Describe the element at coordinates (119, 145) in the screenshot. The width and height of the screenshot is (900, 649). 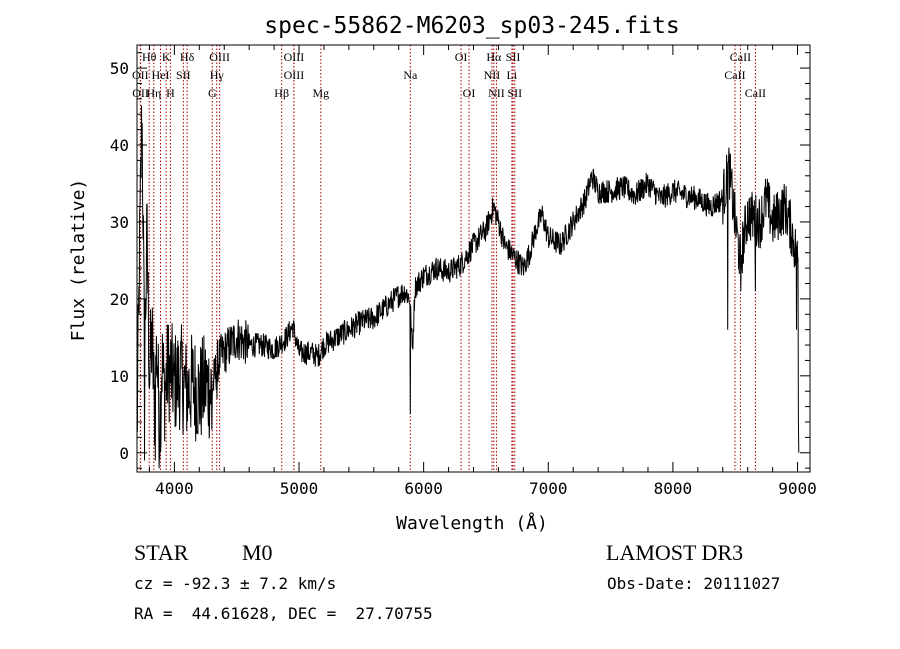
I see `y-tick-label: 40` at that location.